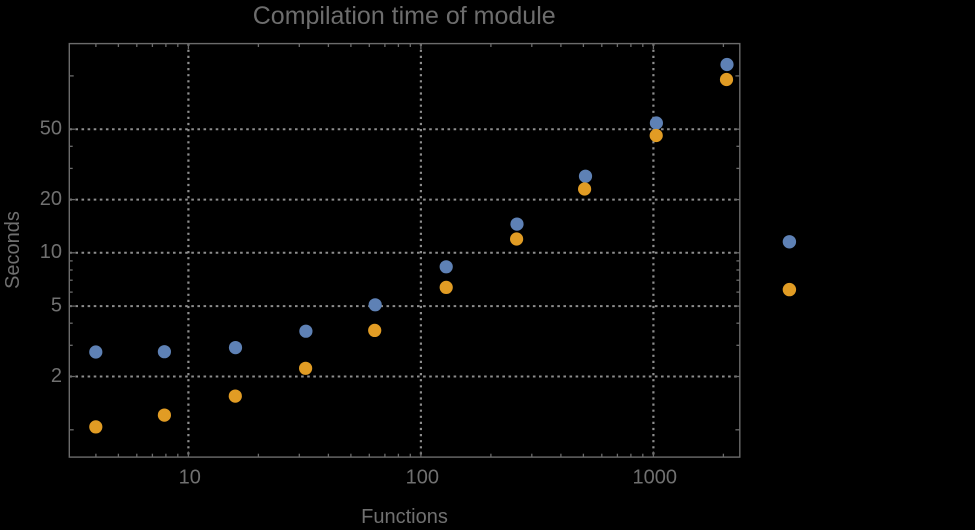 Image resolution: width=975 pixels, height=530 pixels. I want to click on svg-text: Functions, so click(404, 515).